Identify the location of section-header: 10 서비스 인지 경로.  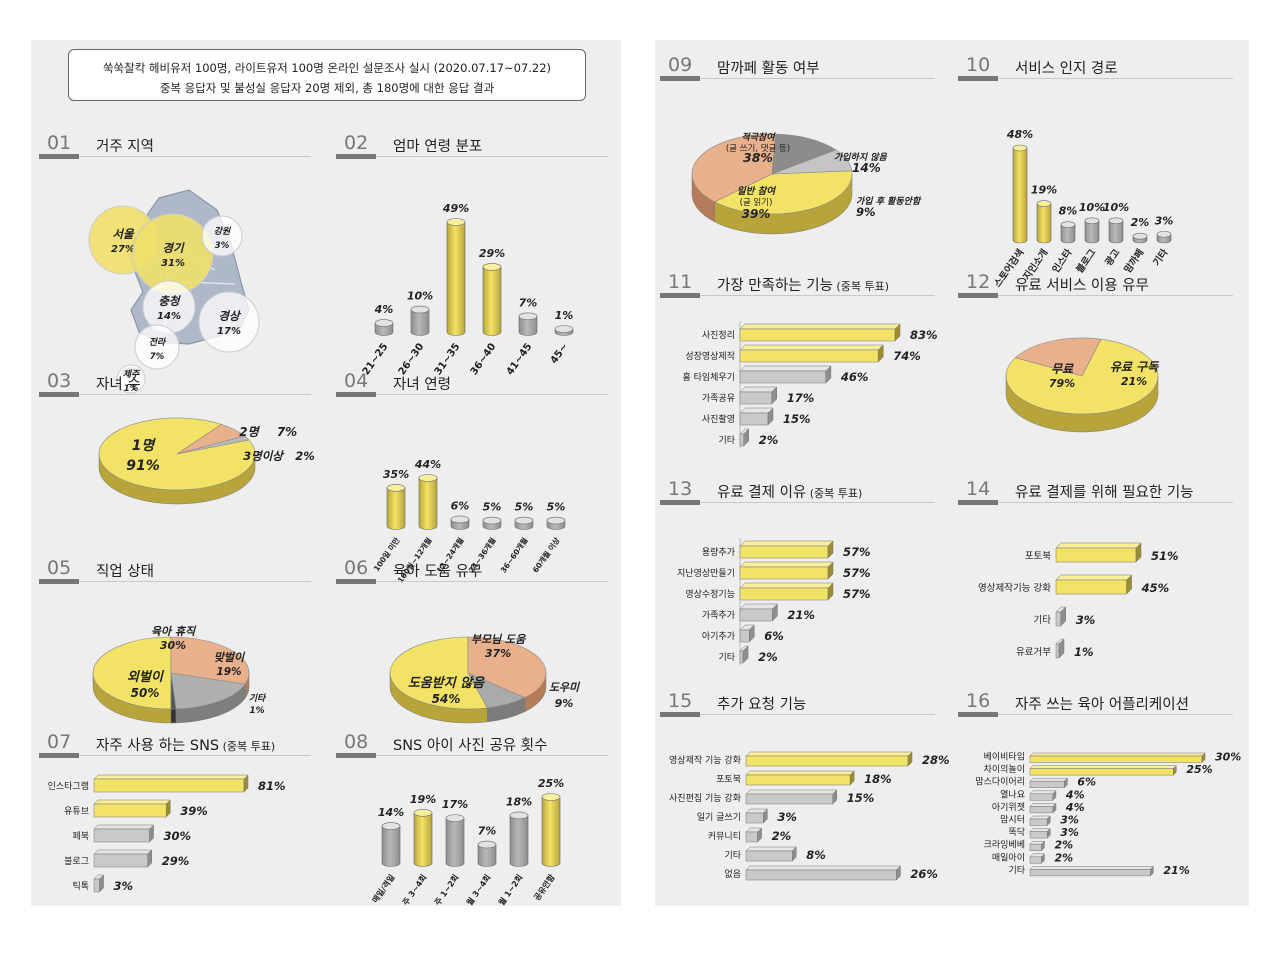
(1095, 71).